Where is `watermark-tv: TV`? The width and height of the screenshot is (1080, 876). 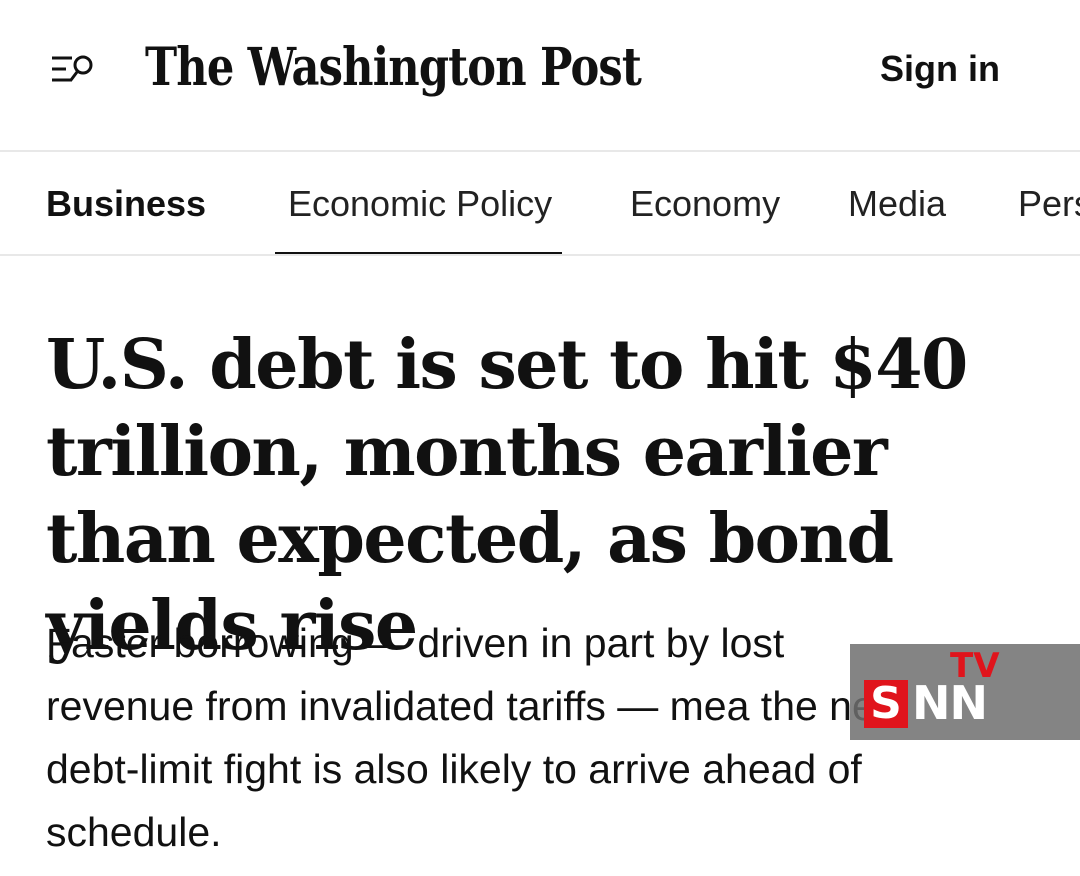
watermark-tv: TV is located at coordinates (975, 666).